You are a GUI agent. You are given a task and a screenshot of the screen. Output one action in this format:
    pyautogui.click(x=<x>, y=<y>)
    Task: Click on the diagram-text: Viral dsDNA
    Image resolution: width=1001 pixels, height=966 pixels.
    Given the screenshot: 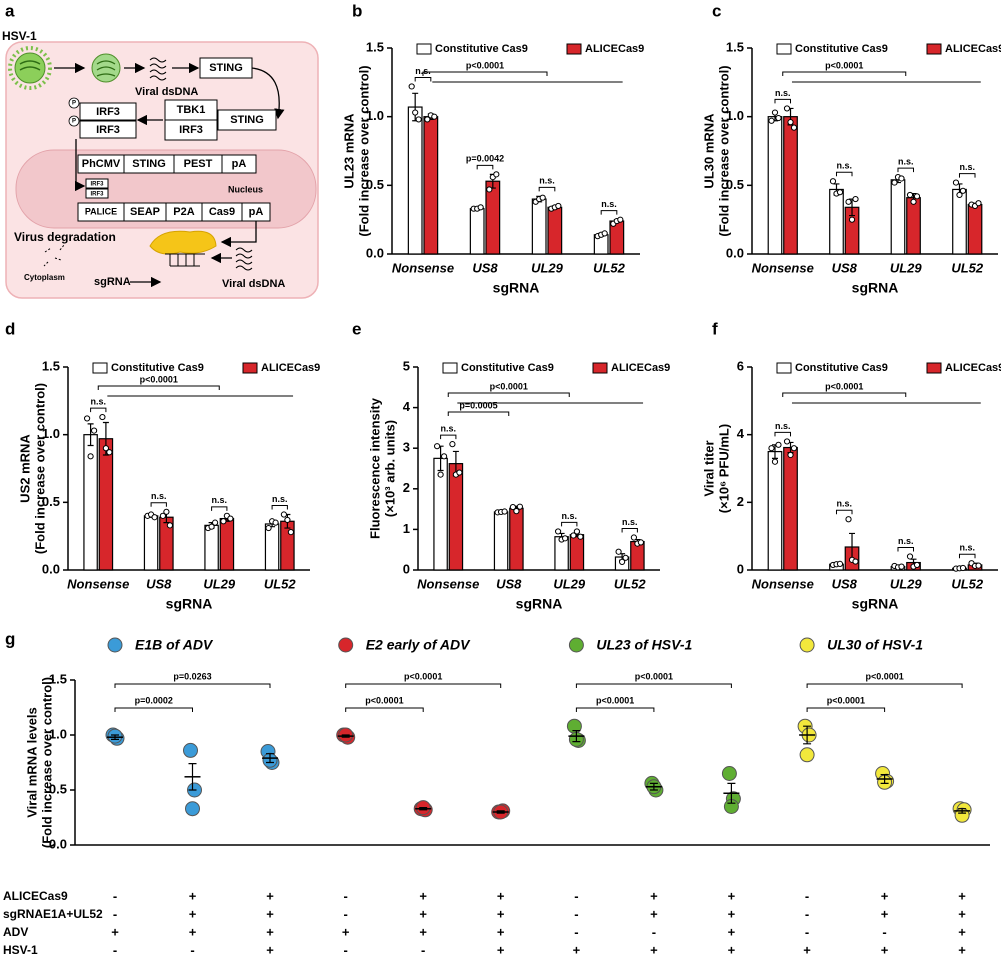 What is the action you would take?
    pyautogui.click(x=253, y=284)
    